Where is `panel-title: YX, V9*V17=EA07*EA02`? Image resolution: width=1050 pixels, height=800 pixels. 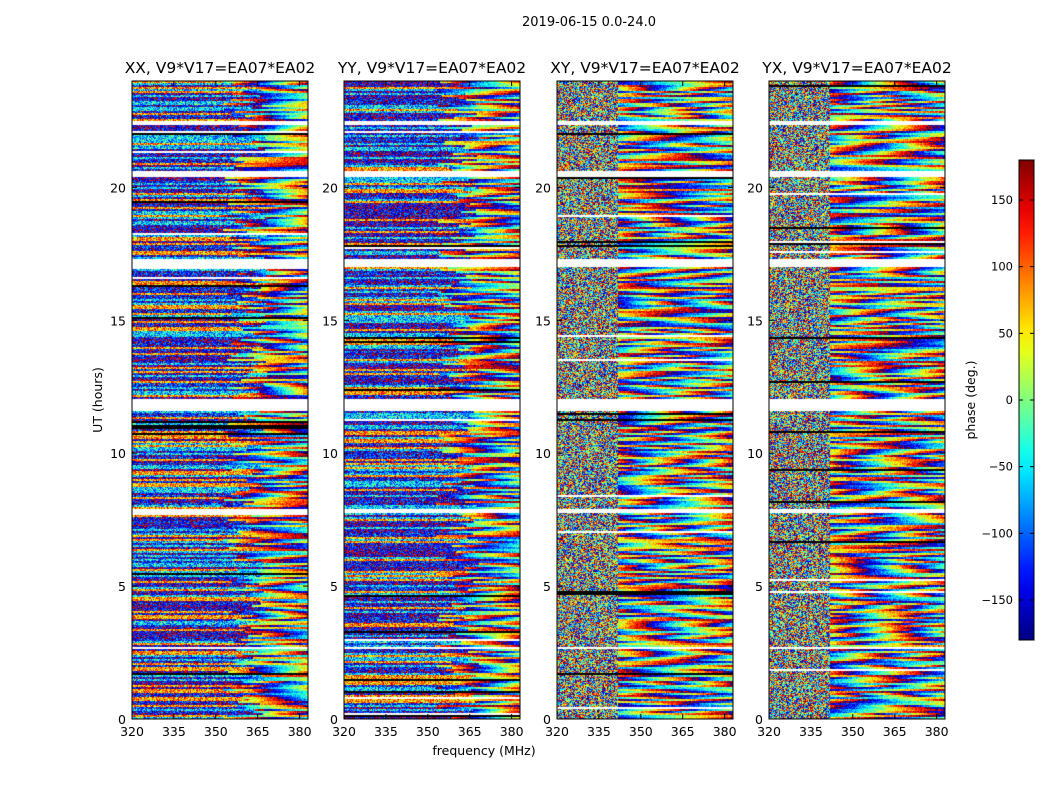 panel-title: YX, V9*V17=EA07*EA02 is located at coordinates (856, 68).